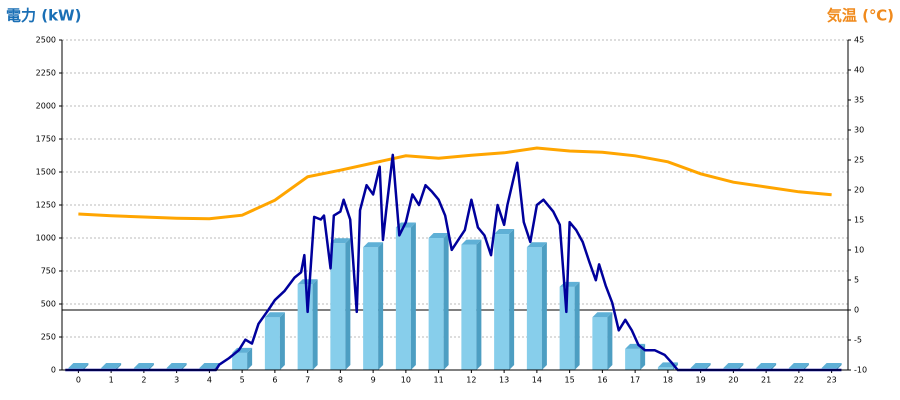  Describe the element at coordinates (406, 380) in the screenshot. I see `x-tick-label: 10` at that location.